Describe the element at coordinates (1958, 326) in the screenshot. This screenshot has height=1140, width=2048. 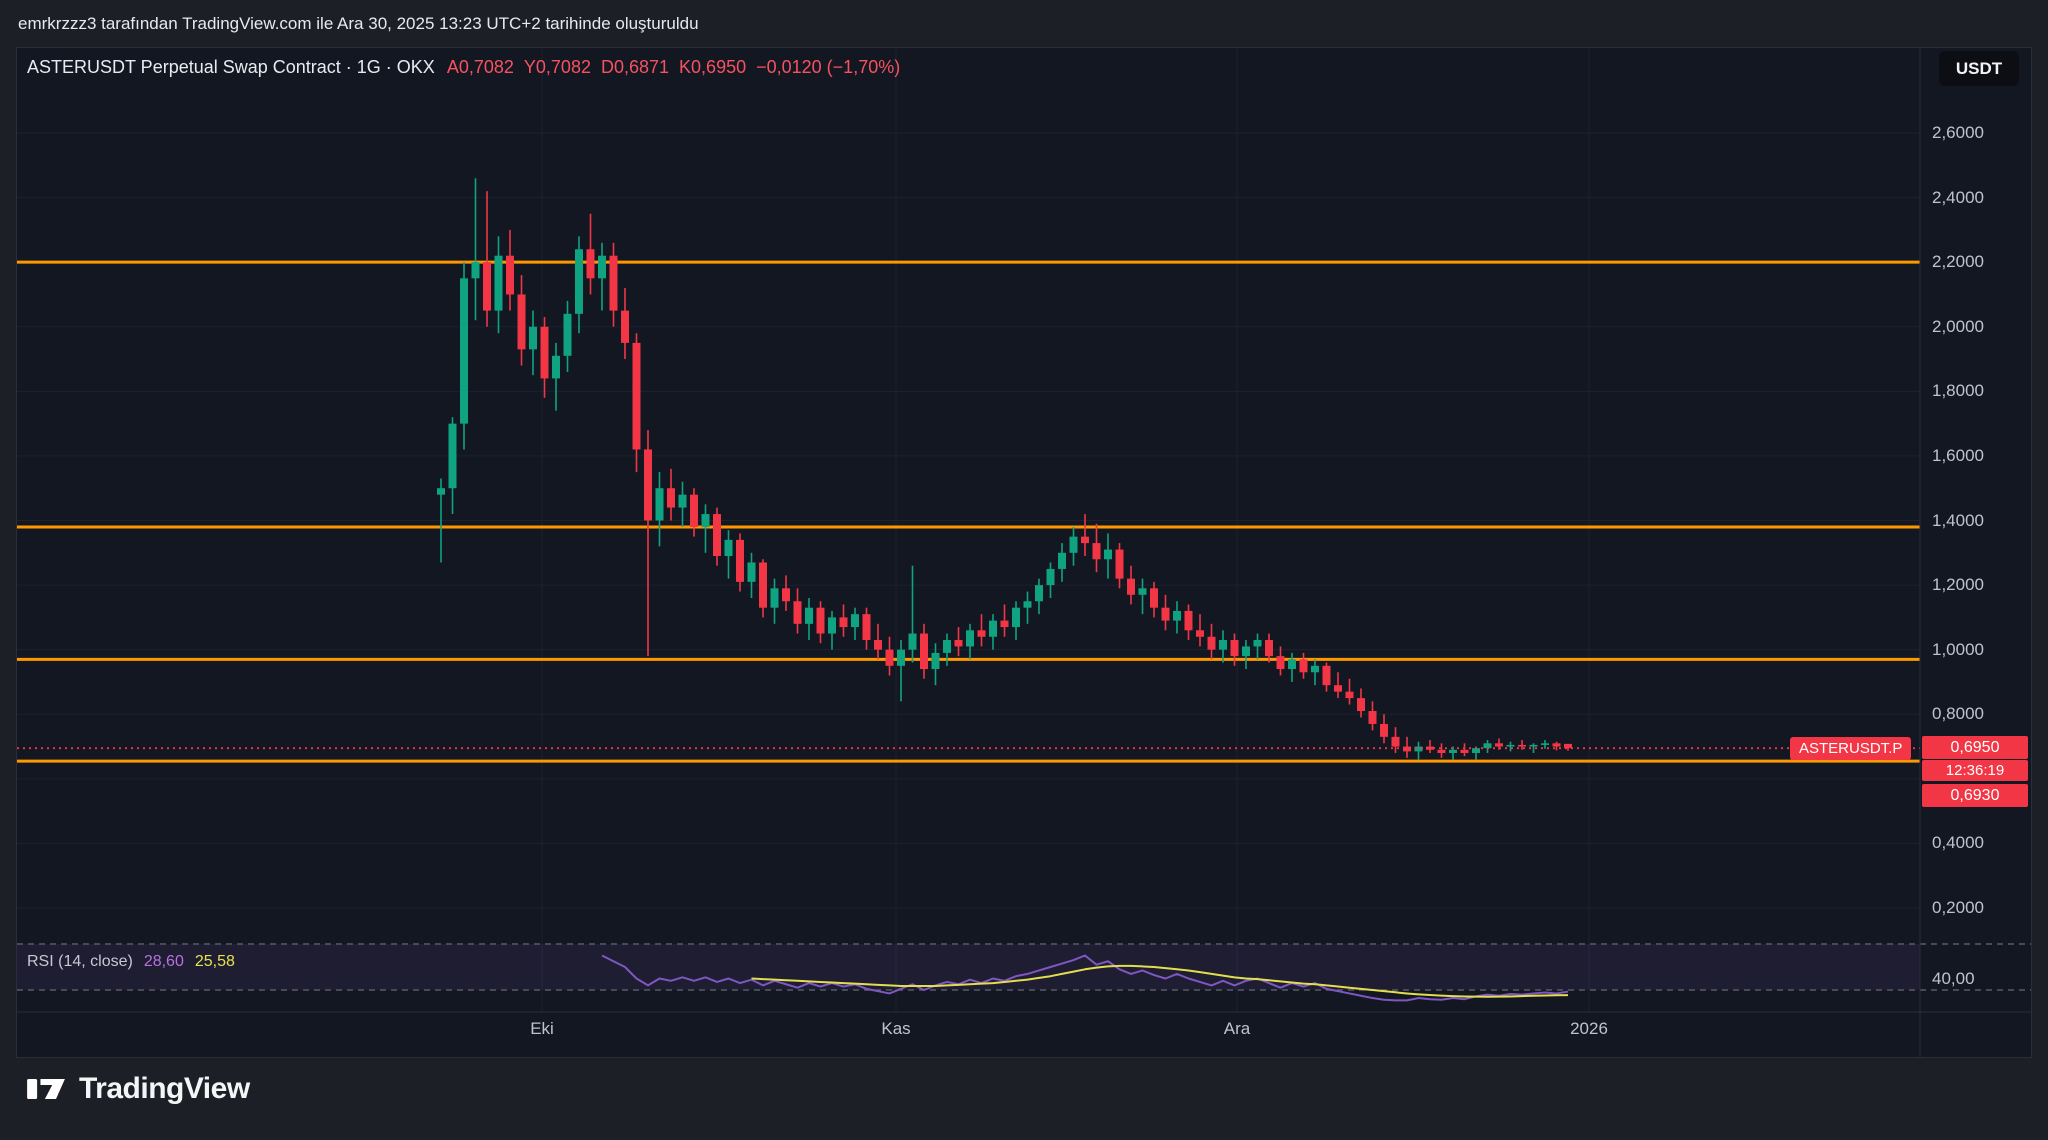
I see `price-axis-label: 2,0000` at that location.